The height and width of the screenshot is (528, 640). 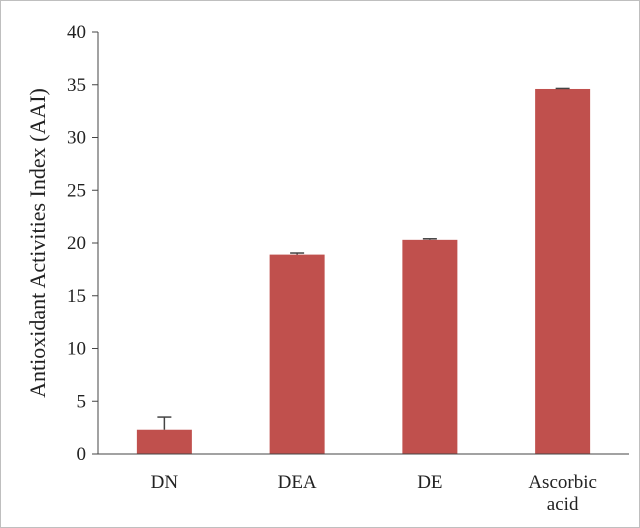 What do you see at coordinates (76, 296) in the screenshot?
I see `y-tick-label: 15` at bounding box center [76, 296].